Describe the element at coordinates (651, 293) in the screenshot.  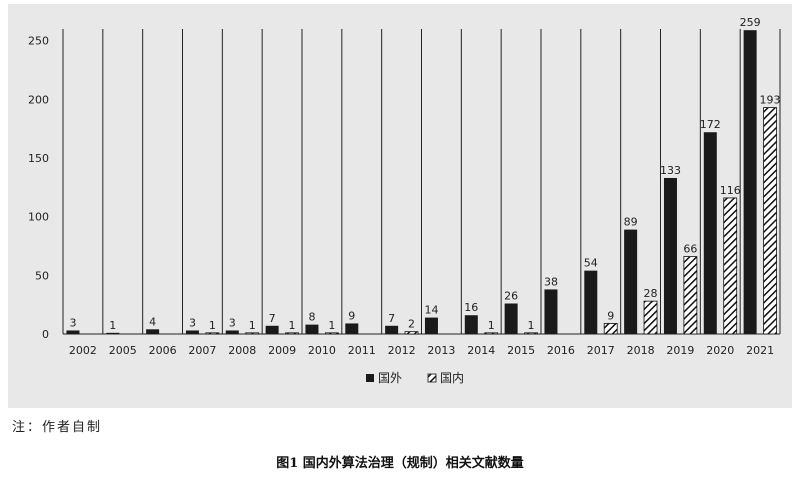
I see `data-label-domestic: 28` at that location.